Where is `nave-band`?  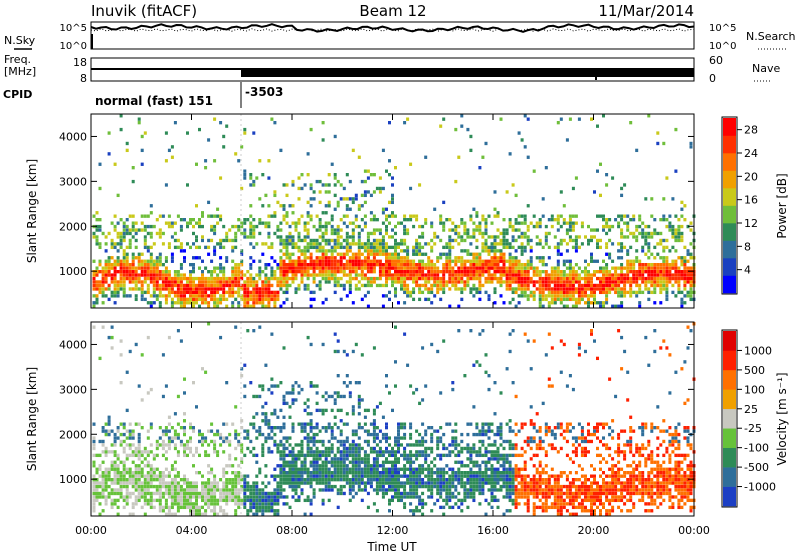
nave-band is located at coordinates (467, 73).